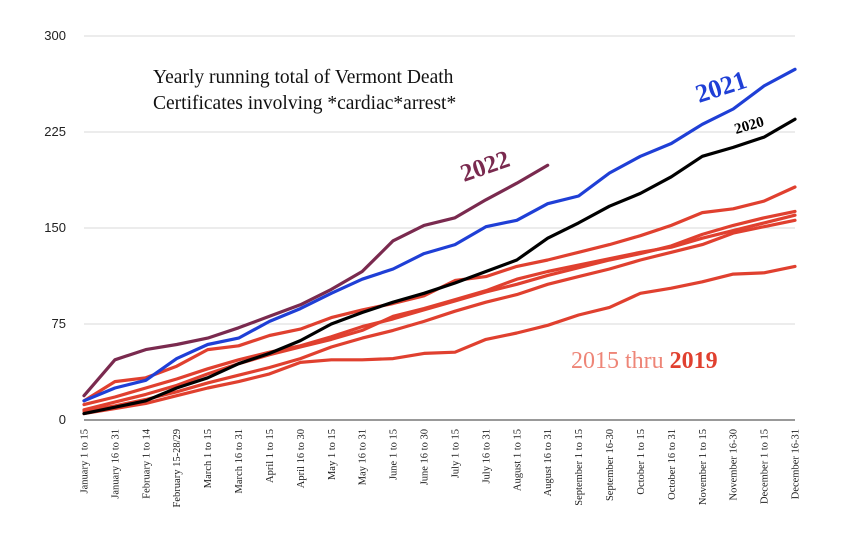 This screenshot has width=851, height=544. What do you see at coordinates (394, 454) in the screenshot?
I see `x-tick-label: June 1 to 15` at bounding box center [394, 454].